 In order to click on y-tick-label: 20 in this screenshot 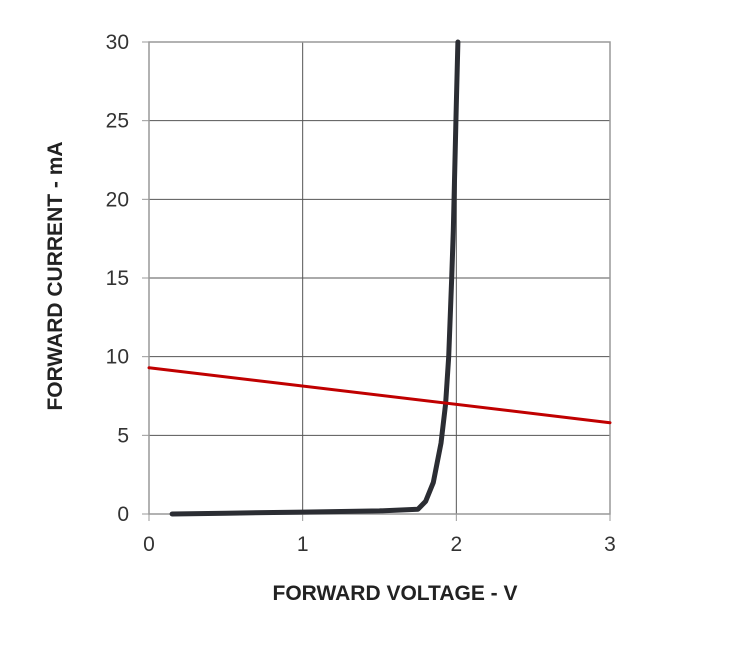, I will do `click(117, 199)`.